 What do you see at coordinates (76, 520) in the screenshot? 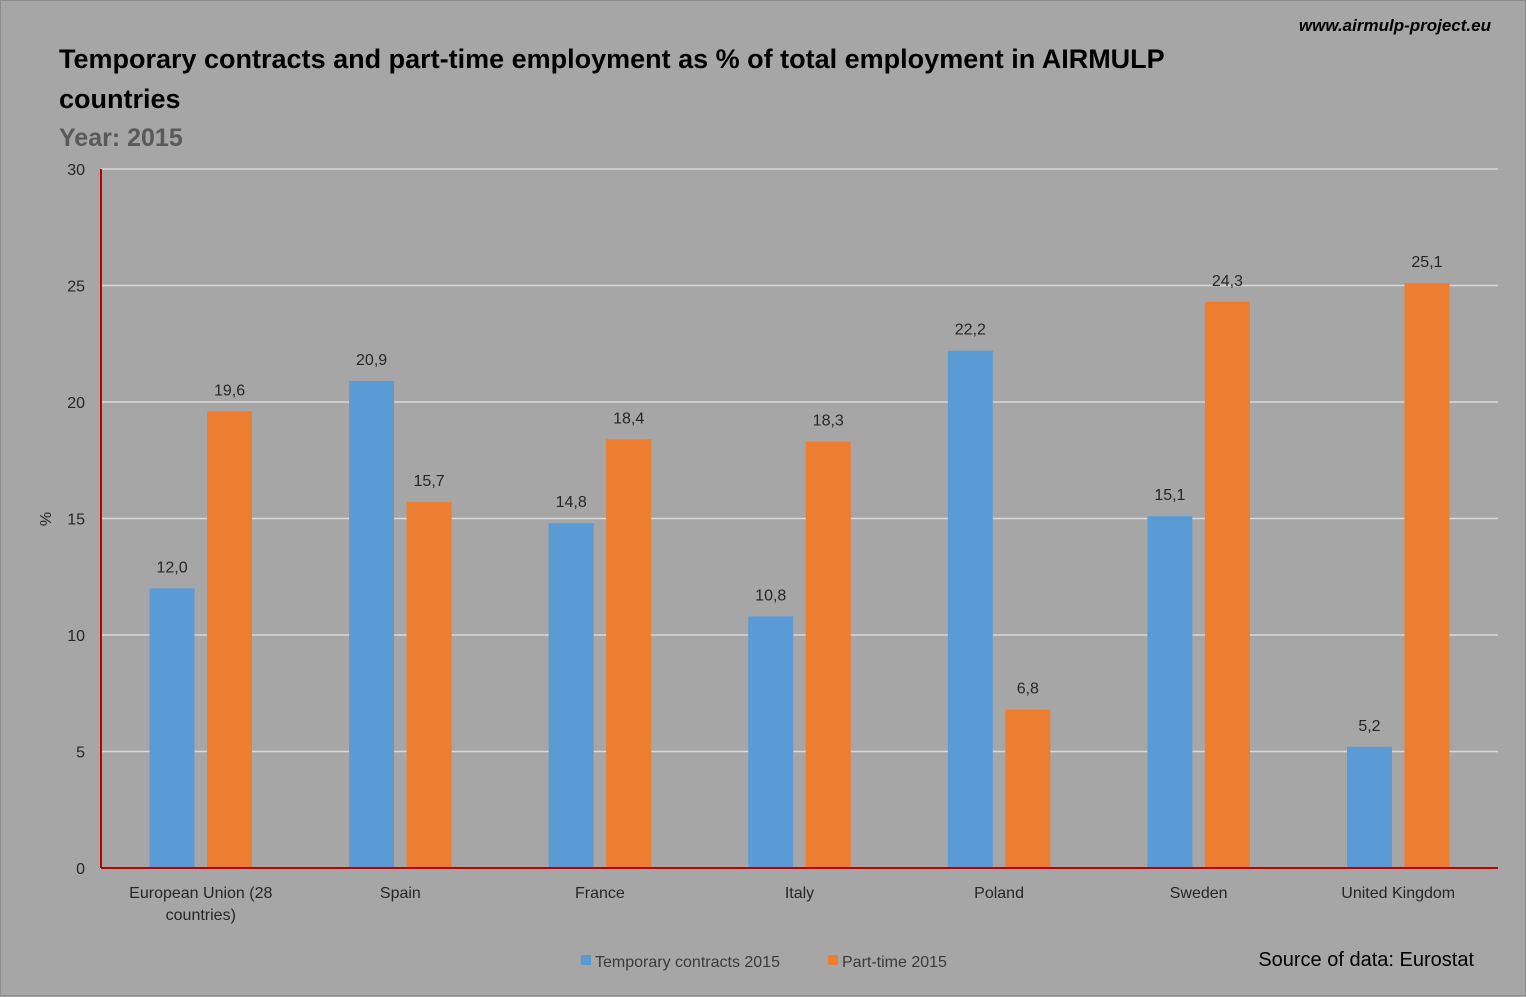
I see `y-tick-label: 15` at bounding box center [76, 520].